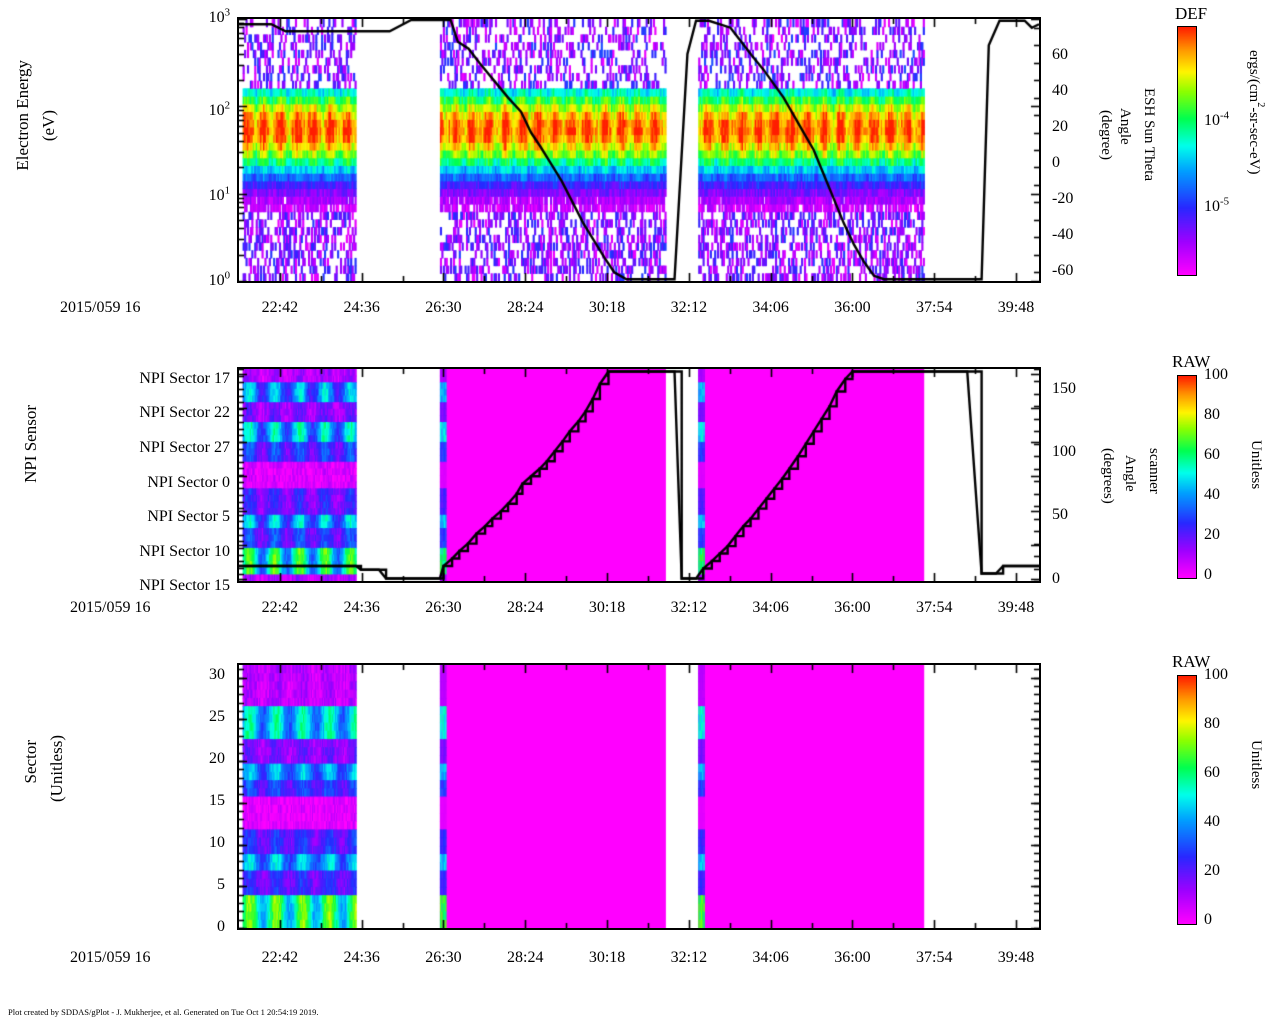 This screenshot has width=1280, height=1024. Describe the element at coordinates (1016, 307) in the screenshot. I see `panel1-xtick-label: 39:48` at that location.